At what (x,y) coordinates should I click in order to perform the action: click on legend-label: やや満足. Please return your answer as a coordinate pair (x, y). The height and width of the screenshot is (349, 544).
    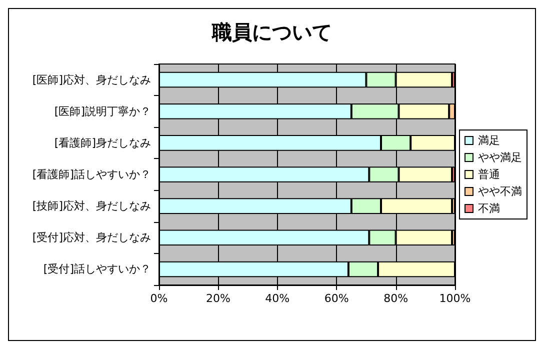
    Looking at the image, I should click on (500, 157).